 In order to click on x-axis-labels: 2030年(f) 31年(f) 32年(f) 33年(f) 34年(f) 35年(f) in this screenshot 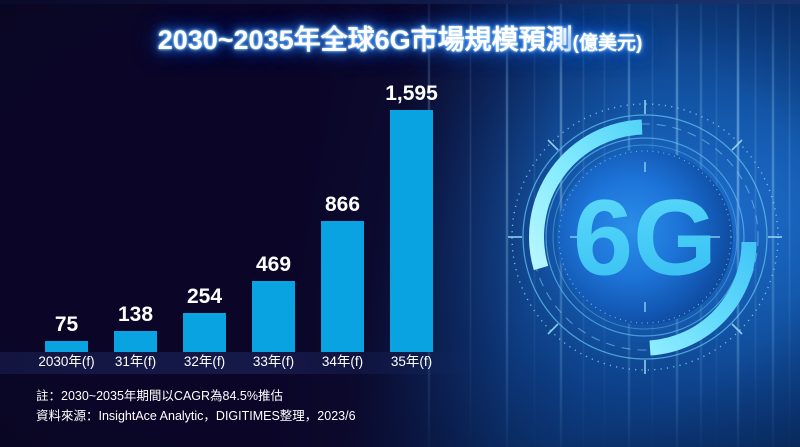, I will do `click(250, 363)`.